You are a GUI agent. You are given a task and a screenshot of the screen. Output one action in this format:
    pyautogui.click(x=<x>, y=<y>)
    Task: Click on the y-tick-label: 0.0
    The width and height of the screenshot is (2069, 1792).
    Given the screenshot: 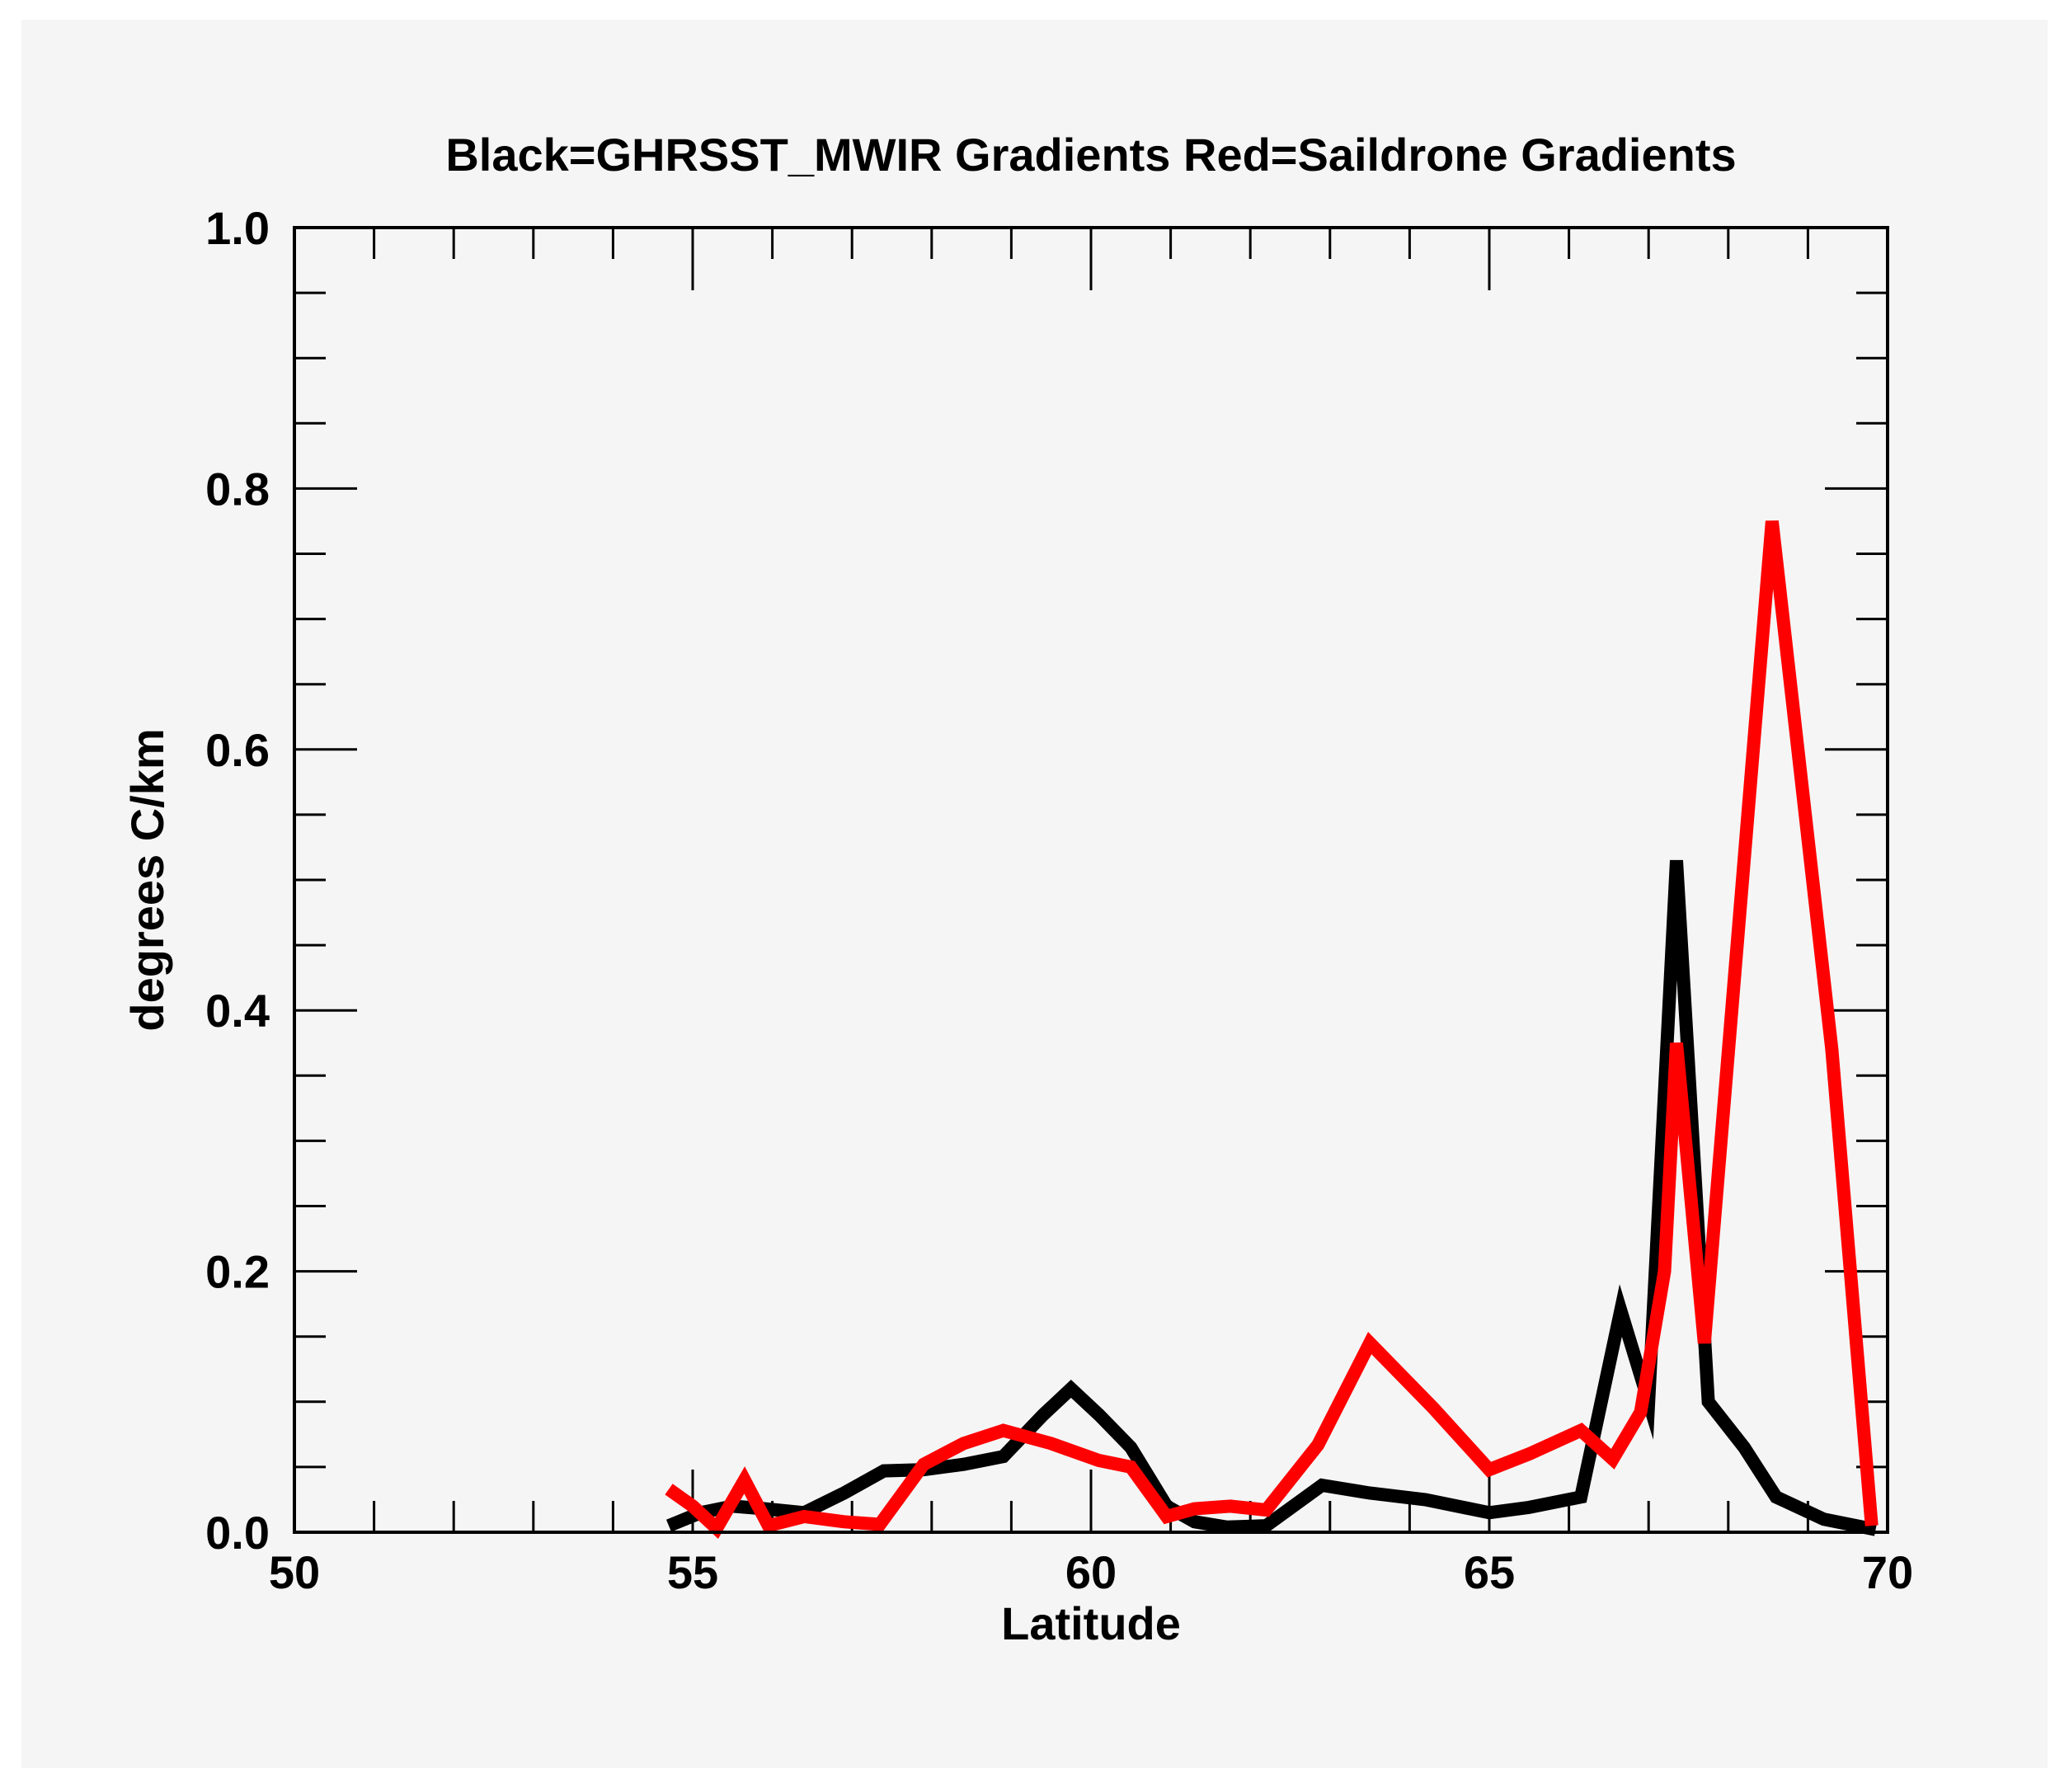 What is the action you would take?
    pyautogui.click(x=238, y=1533)
    